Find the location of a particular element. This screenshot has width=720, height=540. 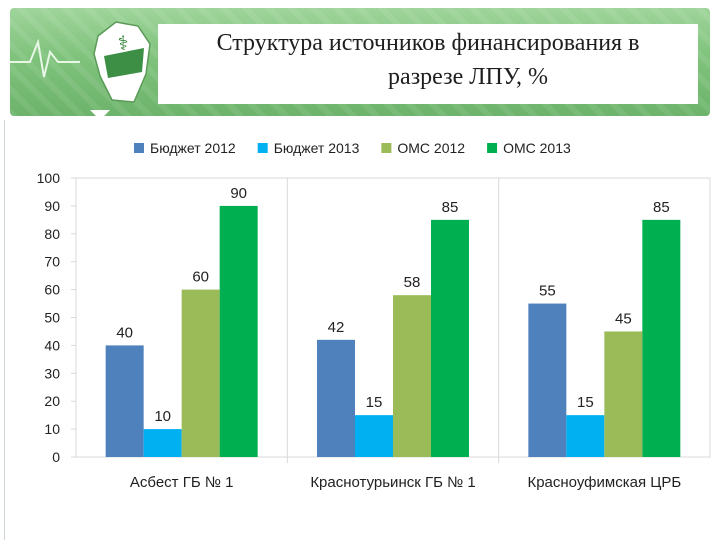

data-label: 60 is located at coordinates (200, 277).